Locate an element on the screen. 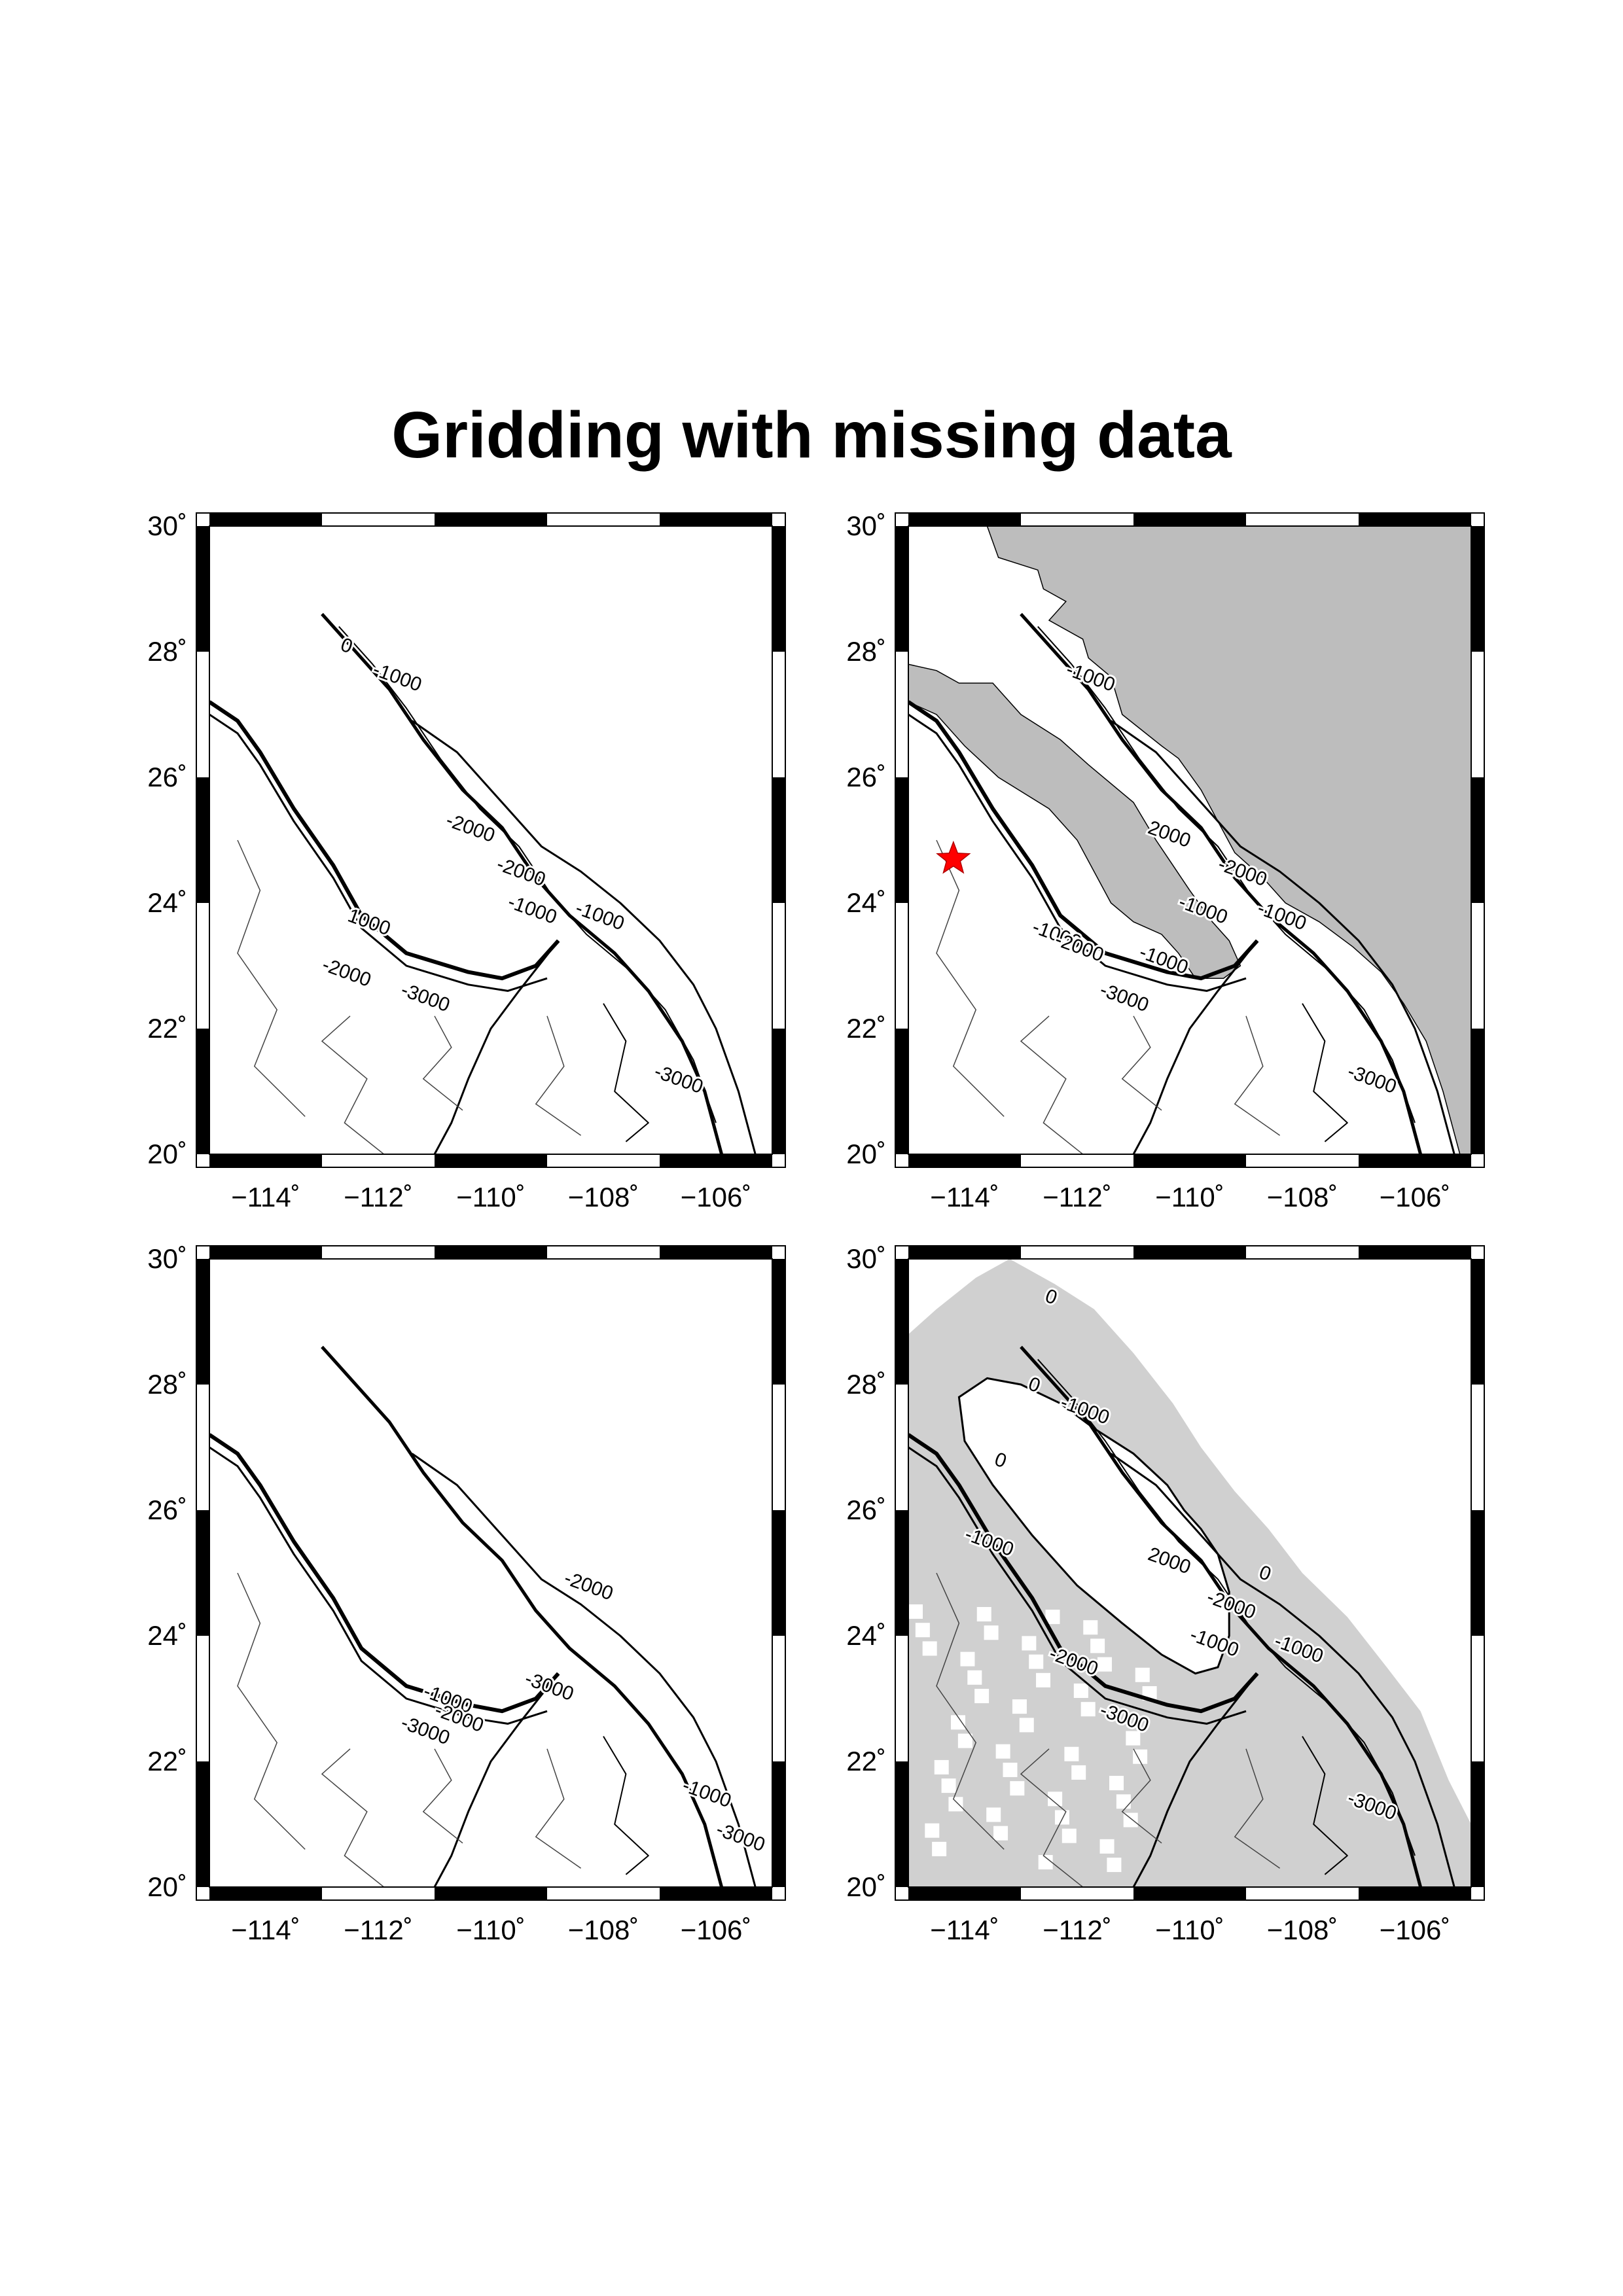 This screenshot has height=2296, width=1623. contour-label: -1000 is located at coordinates (706, 1793).